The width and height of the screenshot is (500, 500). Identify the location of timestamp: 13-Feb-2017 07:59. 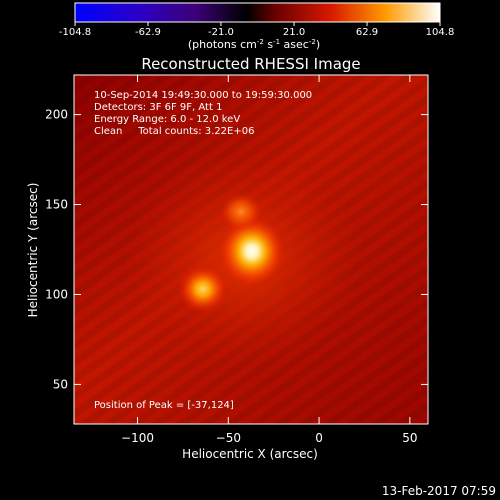
(439, 491).